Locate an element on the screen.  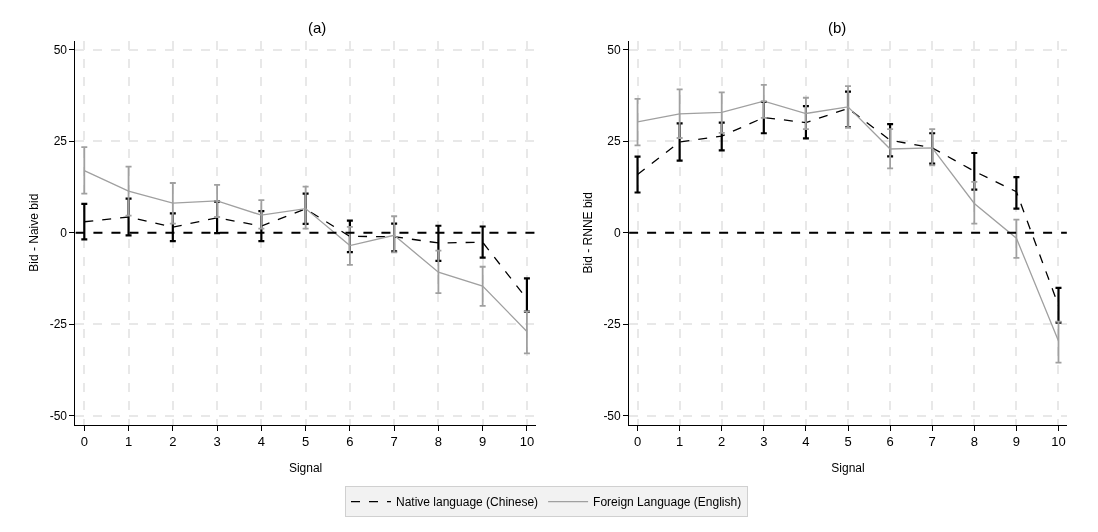
y-axis-title: Bid - Naive bid is located at coordinates (34, 232).